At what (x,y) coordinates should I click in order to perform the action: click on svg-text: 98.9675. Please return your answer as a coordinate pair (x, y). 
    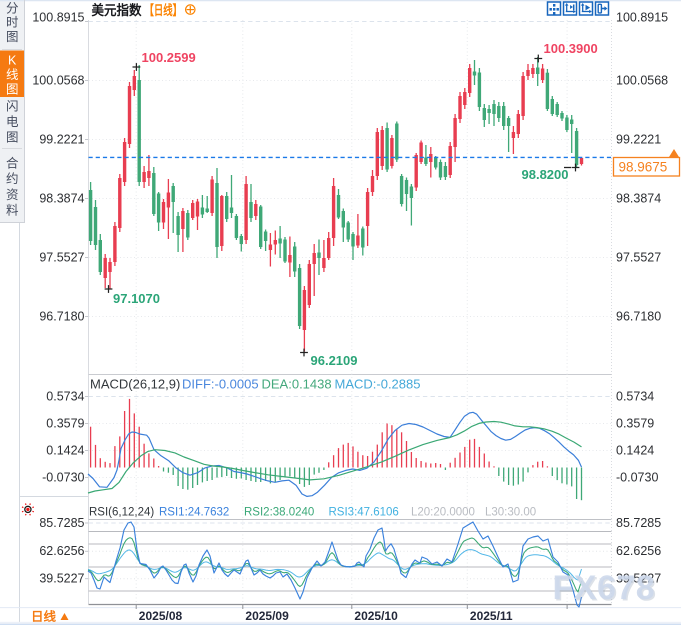
    Looking at the image, I should click on (643, 167).